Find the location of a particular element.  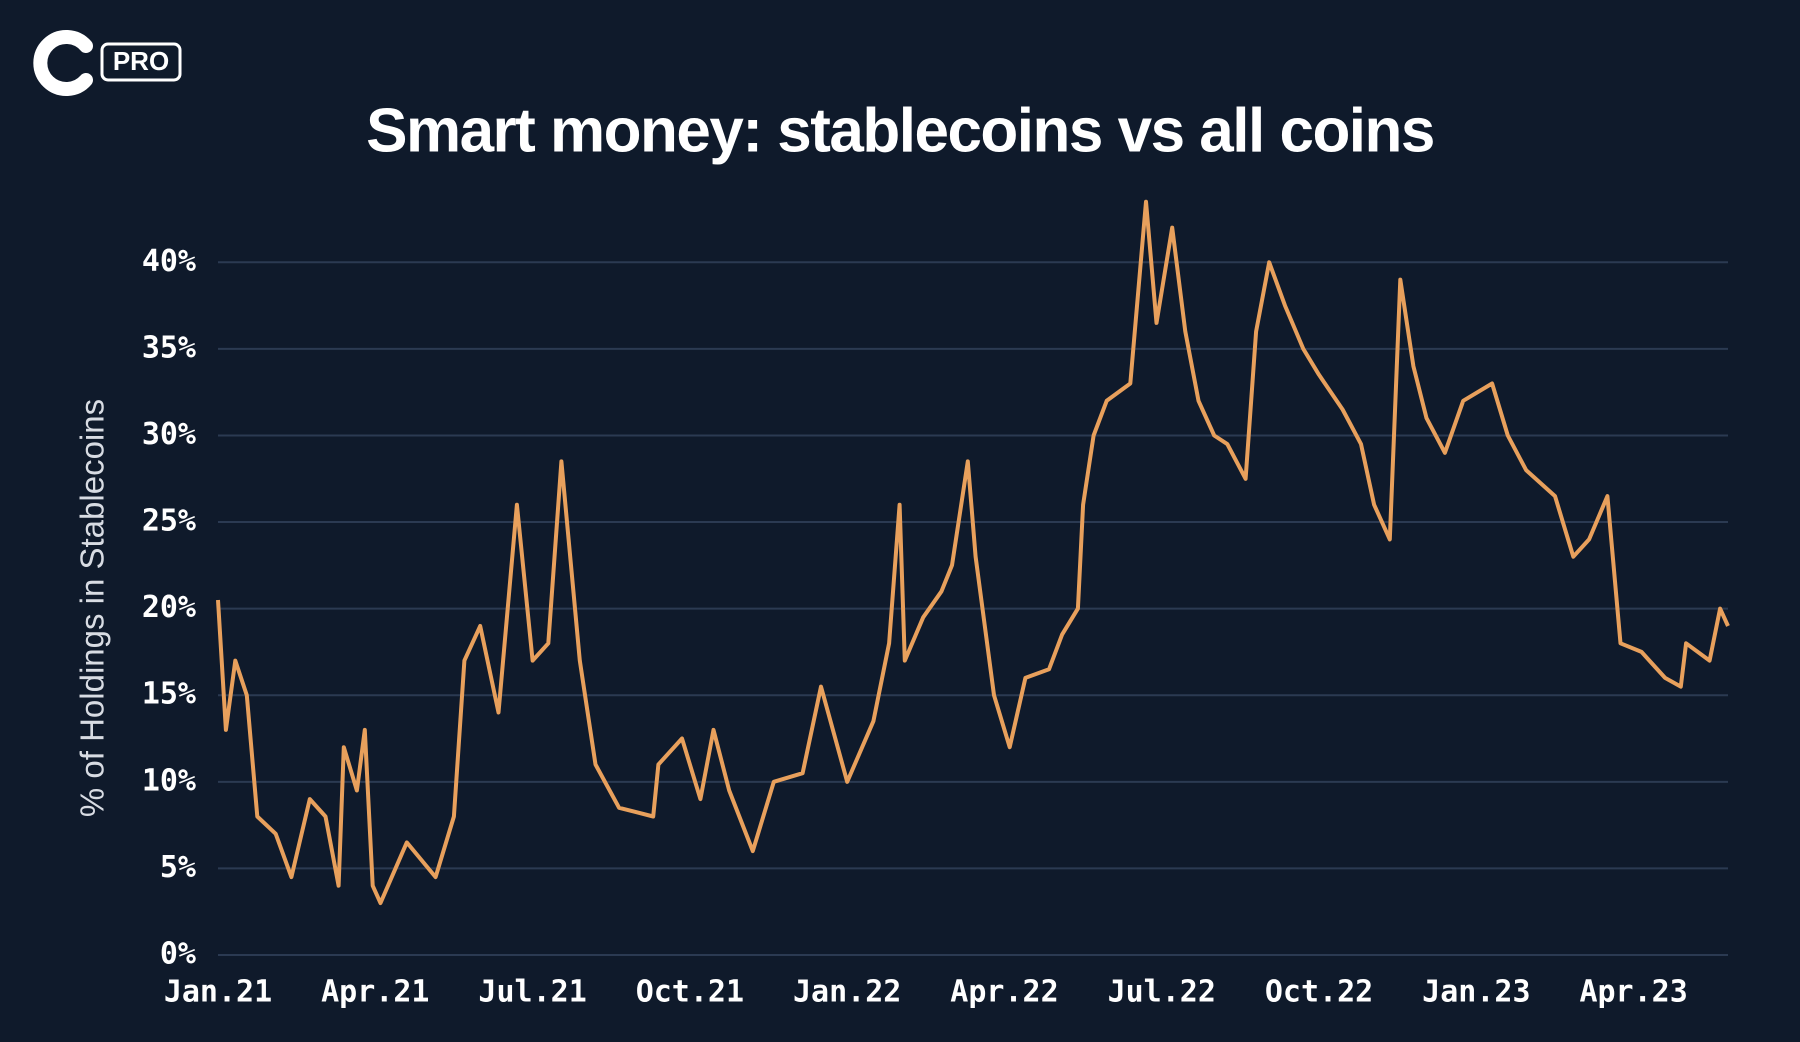

y-tick-label: 35% is located at coordinates (169, 347).